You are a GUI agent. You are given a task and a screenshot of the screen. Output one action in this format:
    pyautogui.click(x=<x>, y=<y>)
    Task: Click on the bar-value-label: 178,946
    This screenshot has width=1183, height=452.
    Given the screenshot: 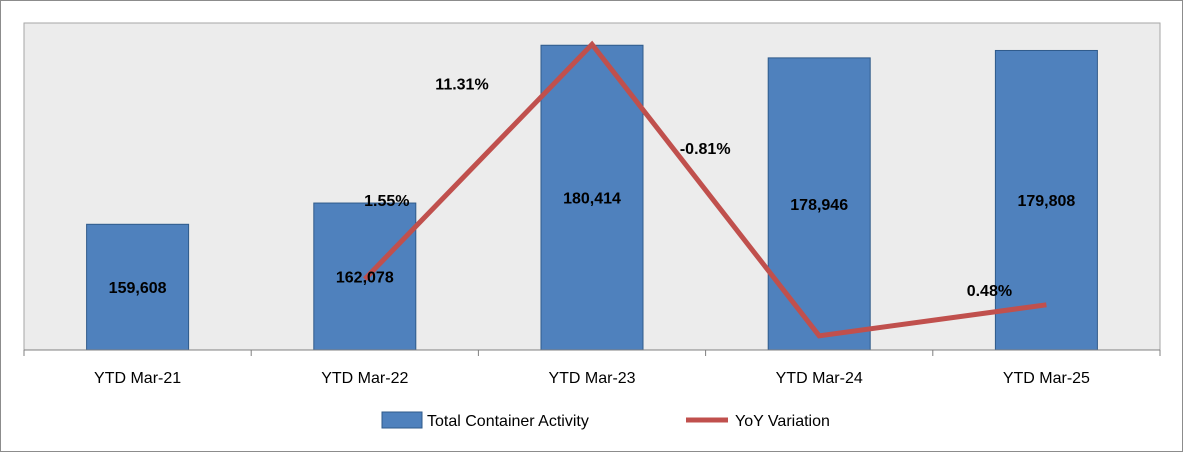 What is the action you would take?
    pyautogui.click(x=819, y=205)
    